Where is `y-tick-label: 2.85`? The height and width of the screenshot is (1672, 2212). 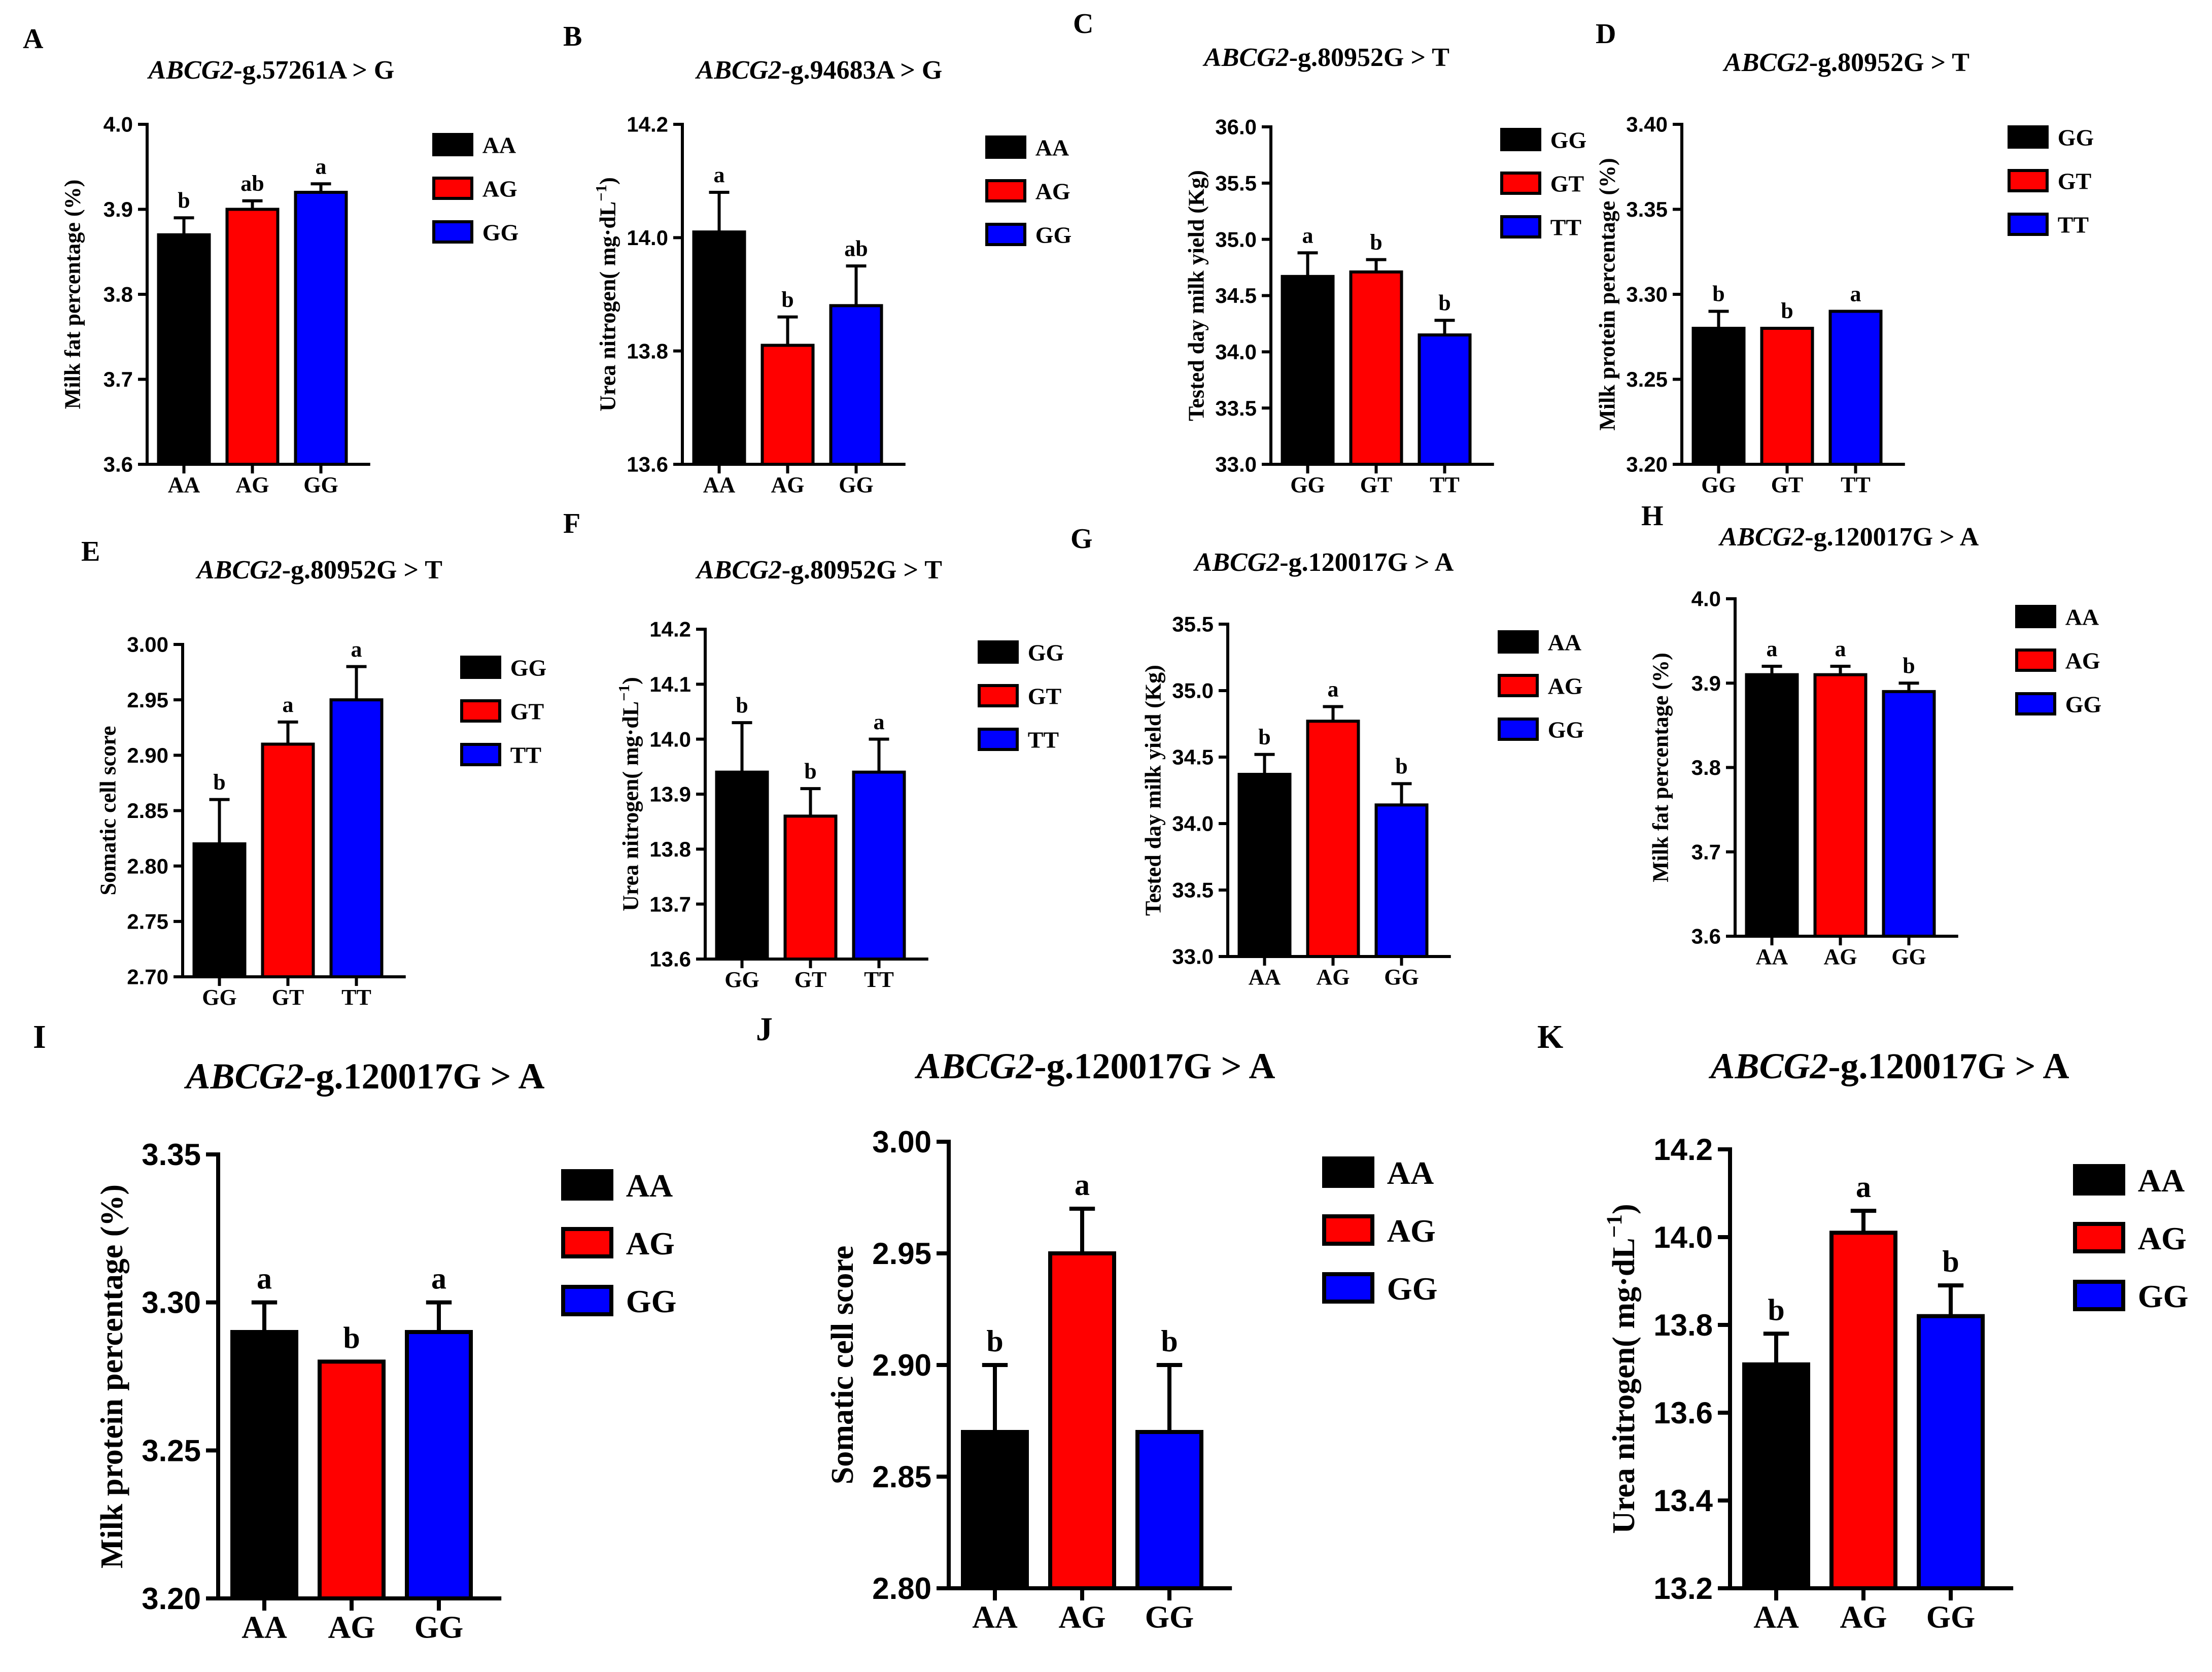 y-tick-label: 2.85 is located at coordinates (901, 1477).